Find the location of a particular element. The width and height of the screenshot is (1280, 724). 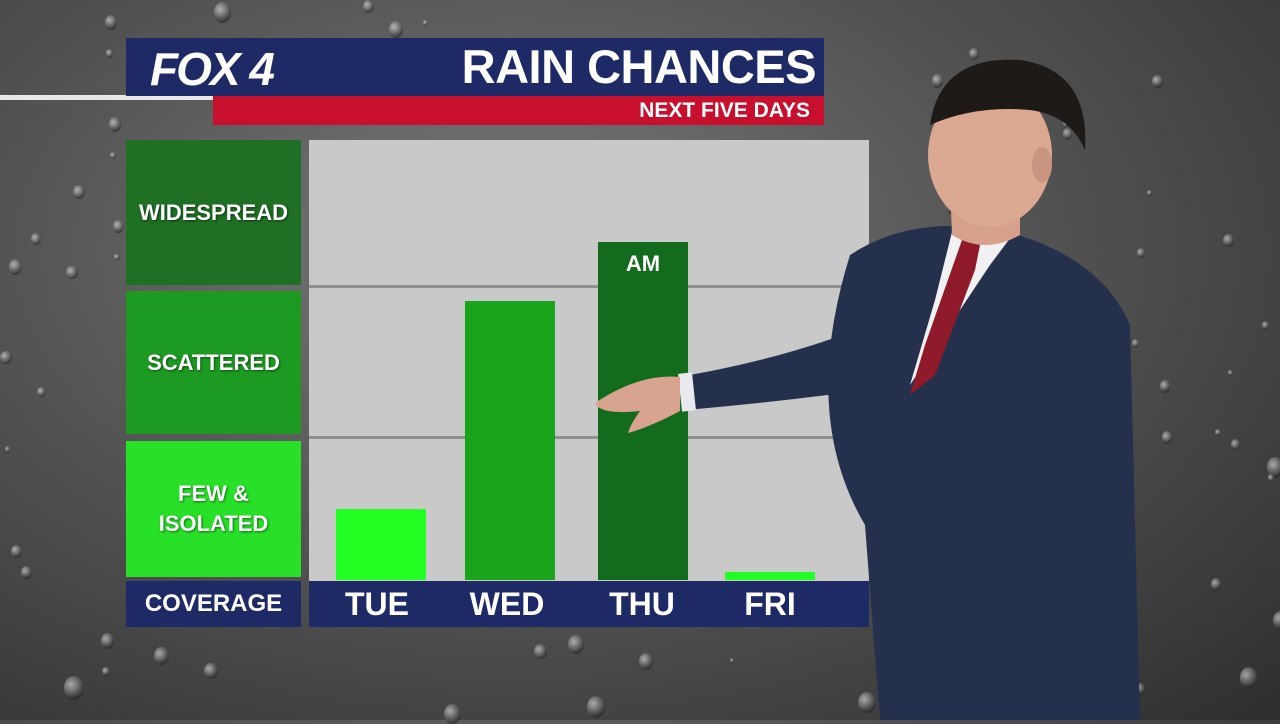

bar-fri is located at coordinates (770, 576).